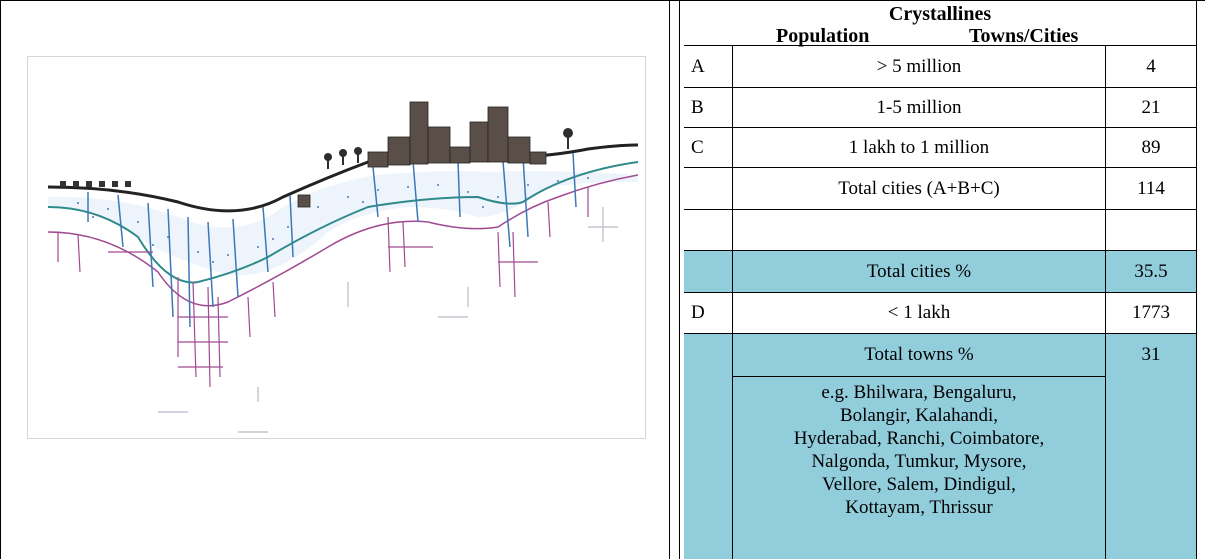 The width and height of the screenshot is (1205, 559). What do you see at coordinates (1196, 279) in the screenshot?
I see `right-border` at bounding box center [1196, 279].